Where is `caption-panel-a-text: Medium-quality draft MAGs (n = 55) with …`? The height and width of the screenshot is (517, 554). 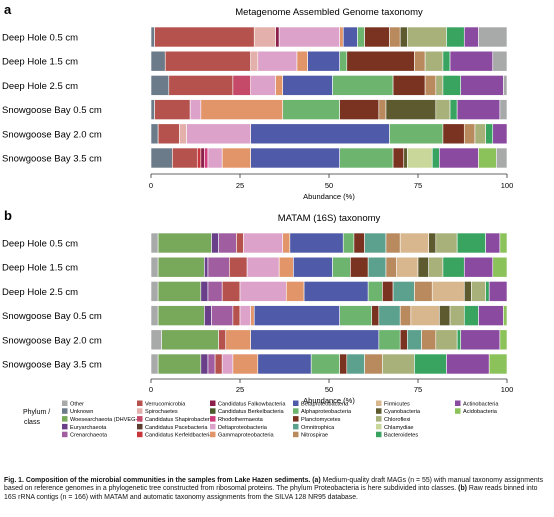 caption-panel-a-text: Medium-quality draft MAGs (n = 55) with … is located at coordinates (274, 485).